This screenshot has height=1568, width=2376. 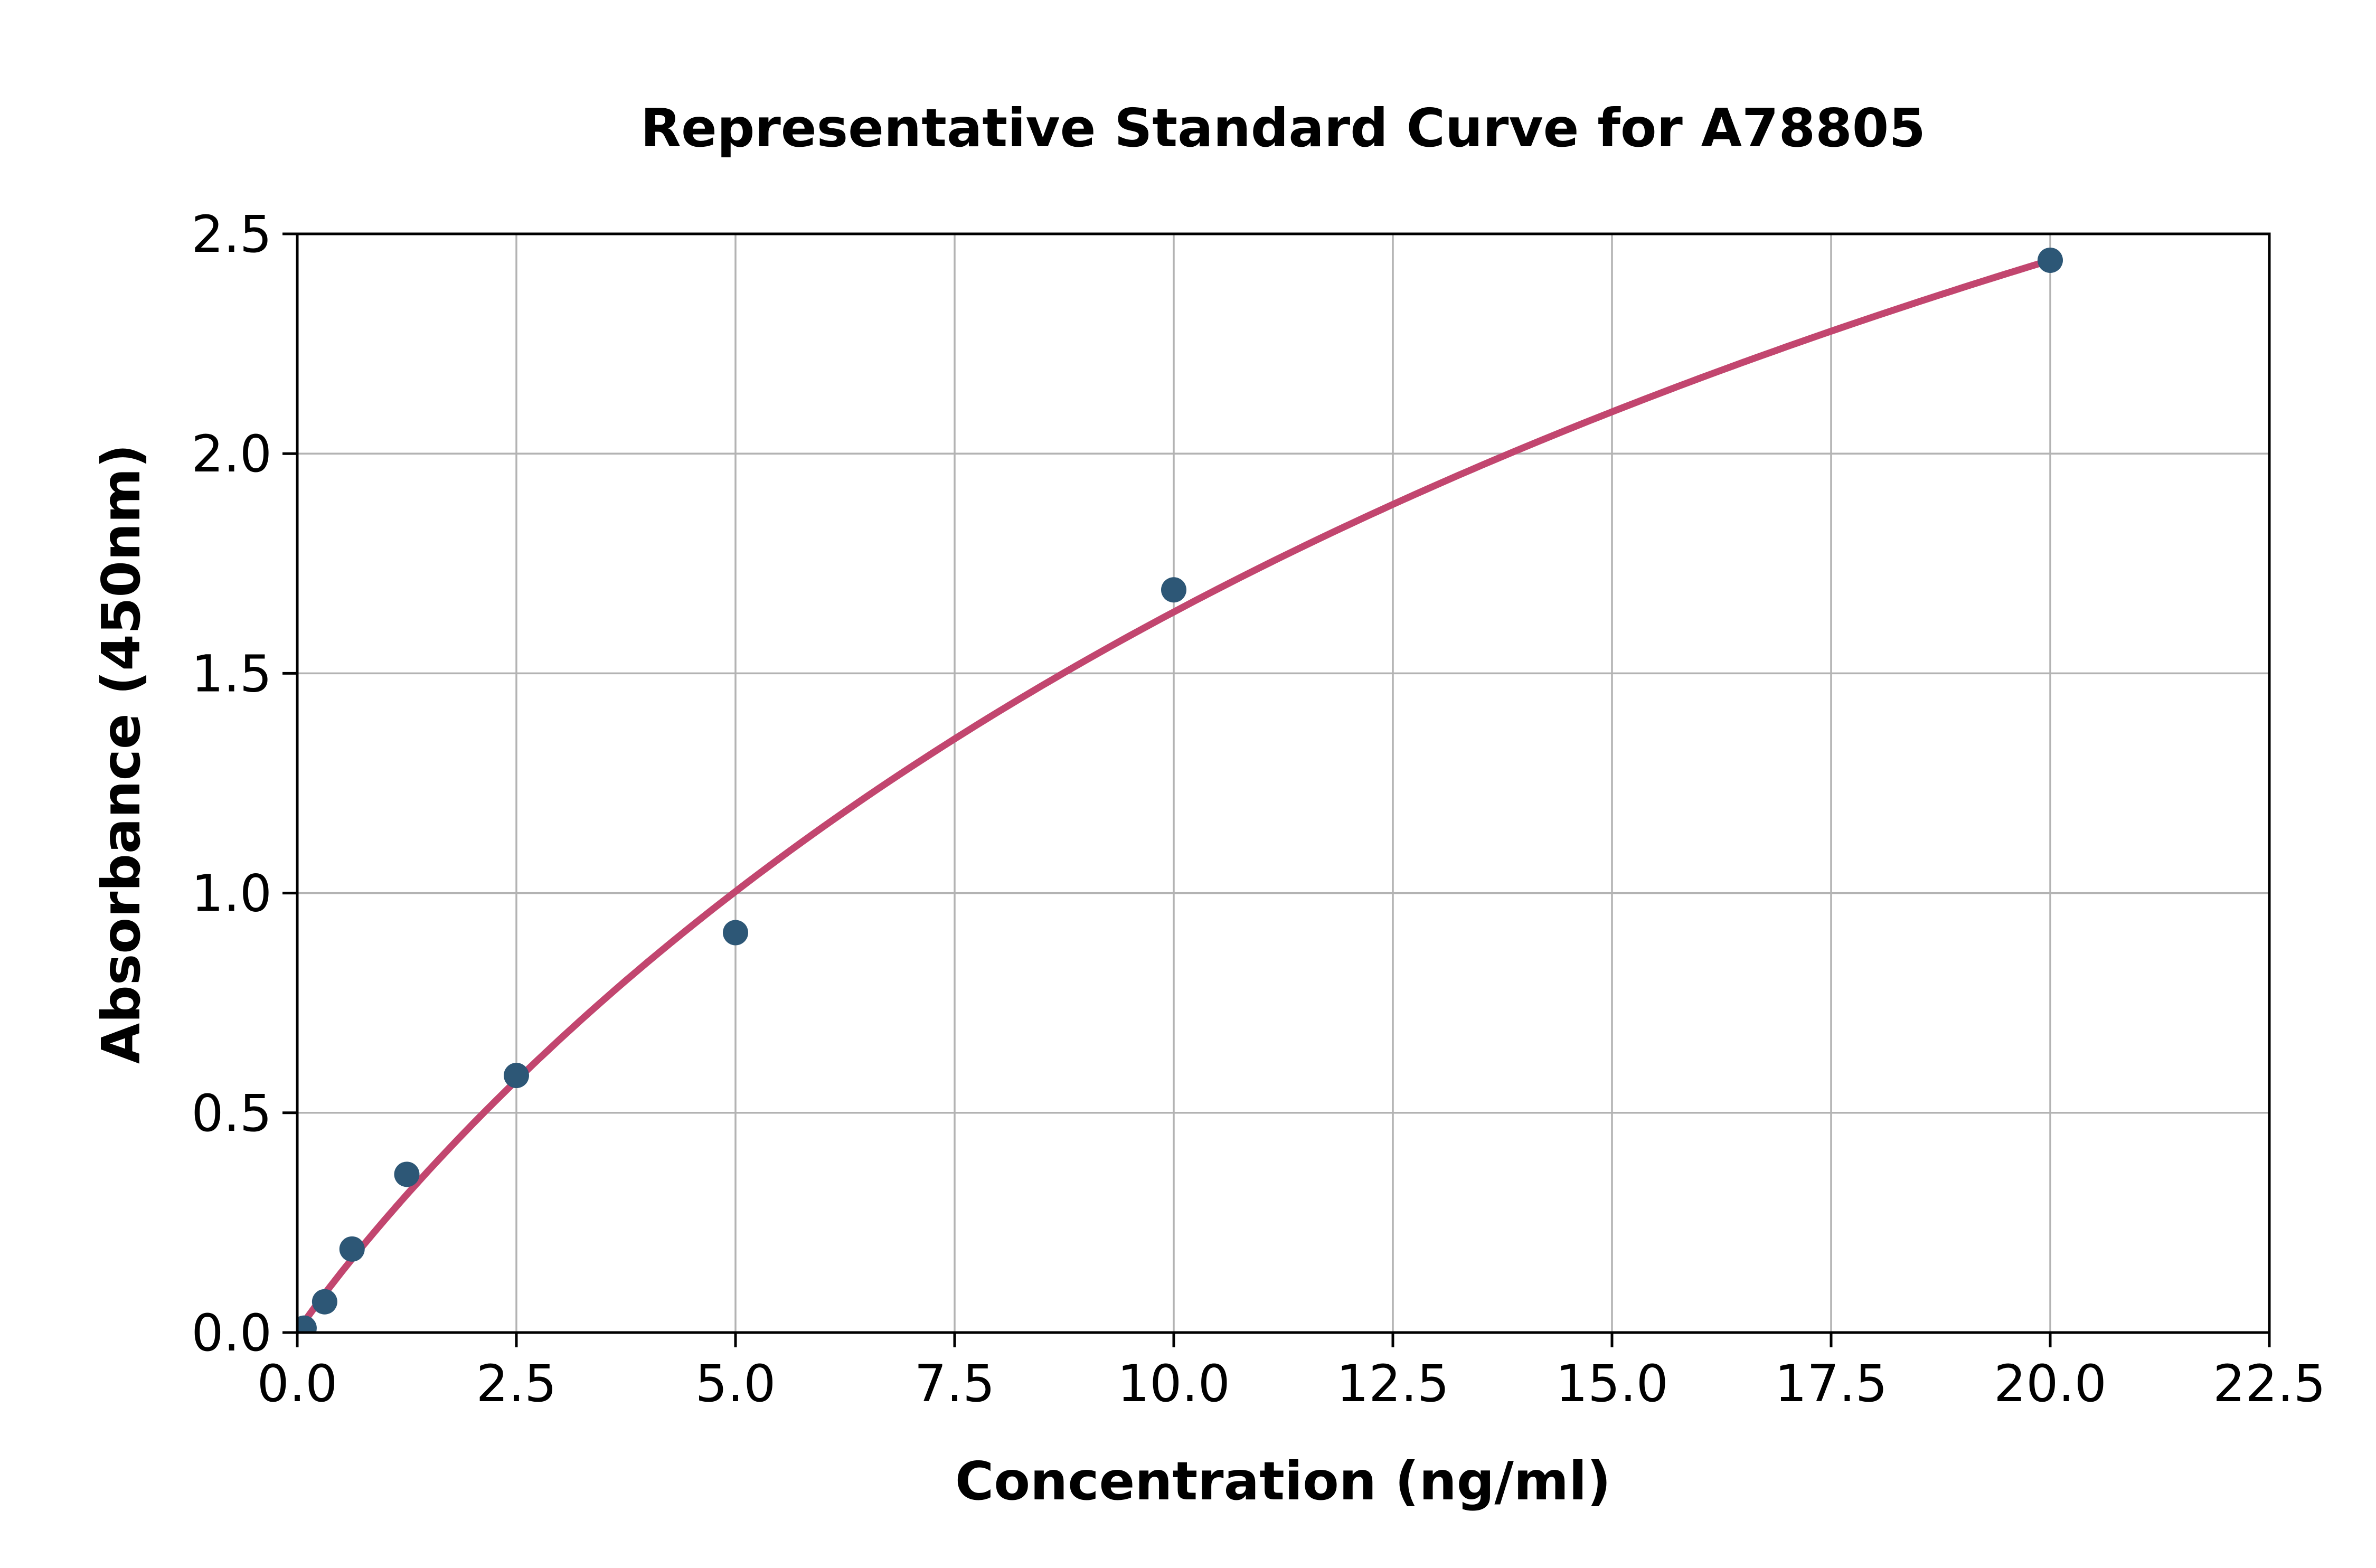 What do you see at coordinates (1392, 1384) in the screenshot?
I see `x-tick-label: 12.5` at bounding box center [1392, 1384].